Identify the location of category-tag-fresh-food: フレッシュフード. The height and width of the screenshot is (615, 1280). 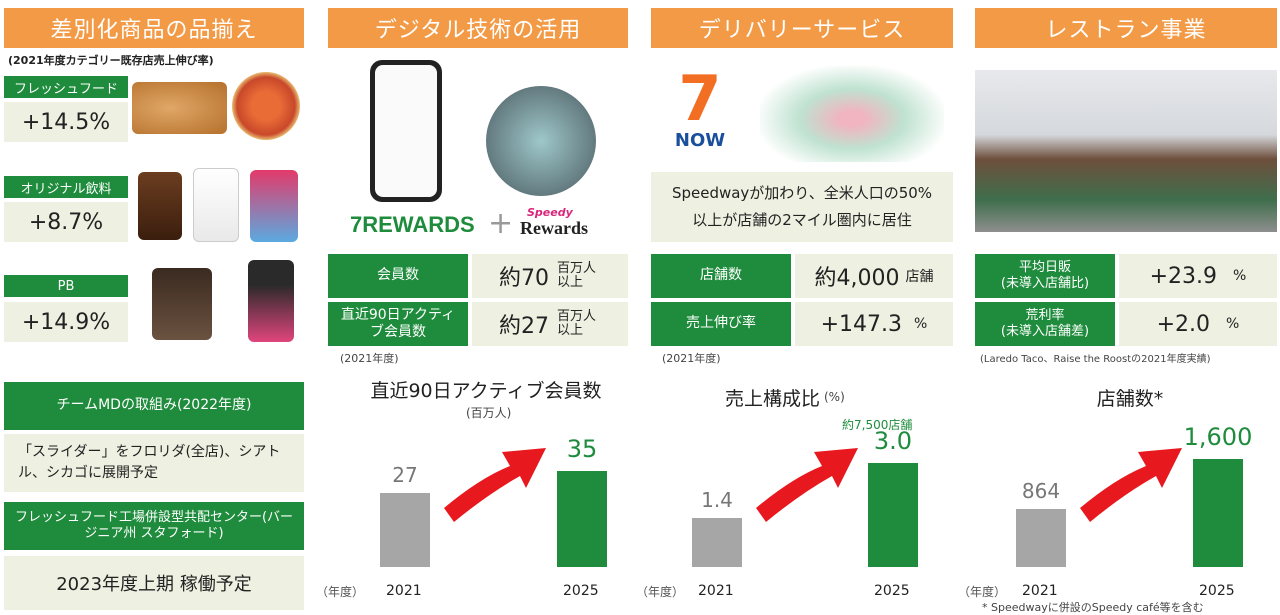
(66, 87).